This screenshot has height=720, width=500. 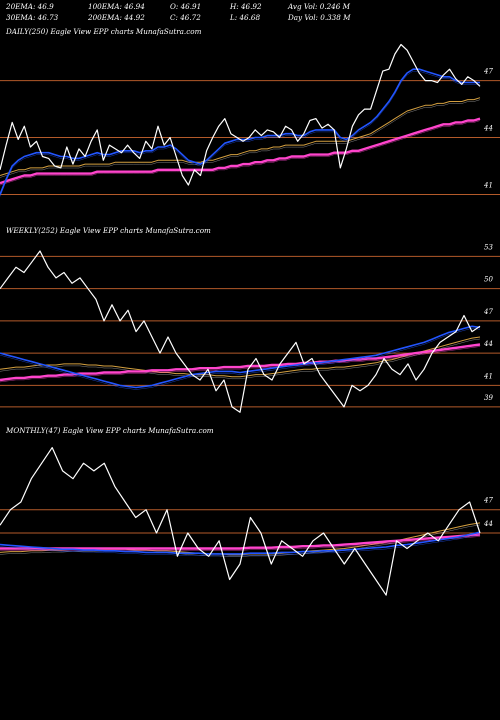 I want to click on header-open: O: 46.91, so click(x=186, y=6).